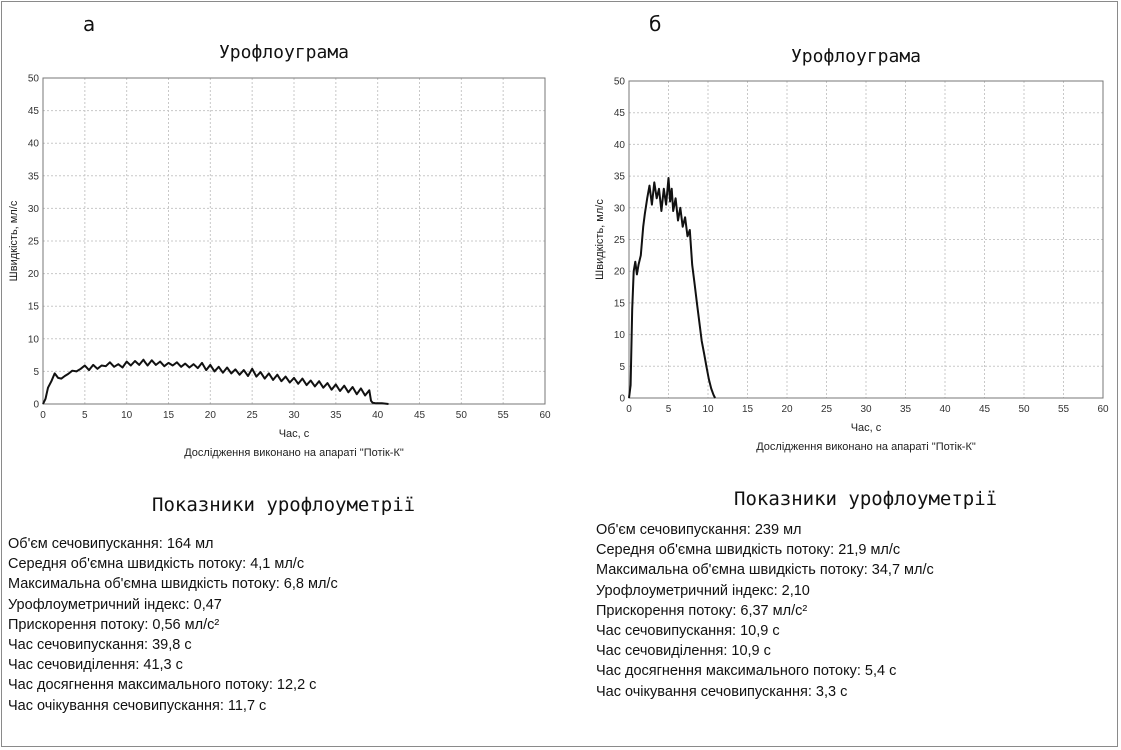  Describe the element at coordinates (866, 499) in the screenshot. I see `stats-title-b: Показники урофлоуметрії` at that location.